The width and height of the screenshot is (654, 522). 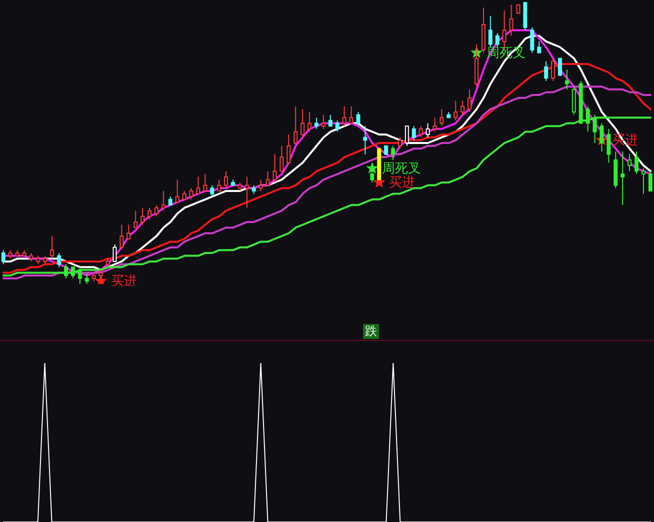 I want to click on text: 周死叉, so click(x=402, y=168).